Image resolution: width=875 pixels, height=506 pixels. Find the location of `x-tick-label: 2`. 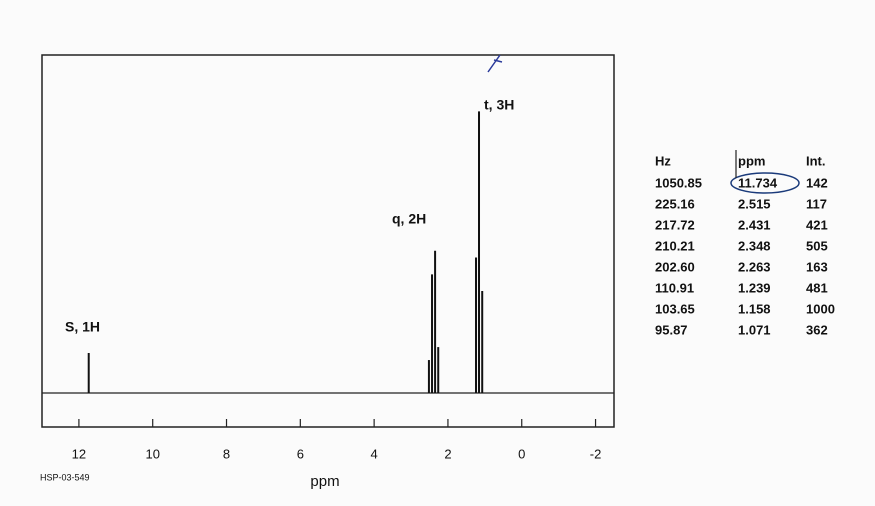

x-tick-label: 2 is located at coordinates (447, 453).